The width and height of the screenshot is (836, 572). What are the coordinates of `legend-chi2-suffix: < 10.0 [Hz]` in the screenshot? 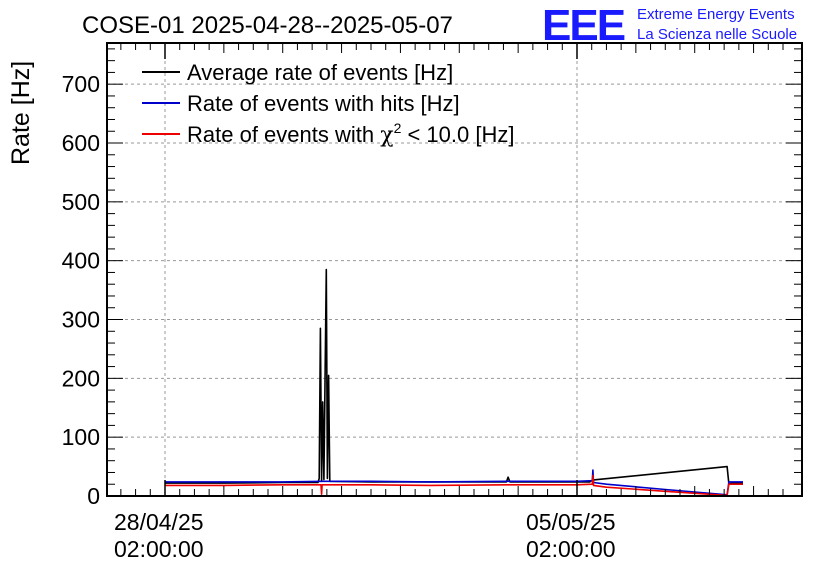 It's located at (457, 134).